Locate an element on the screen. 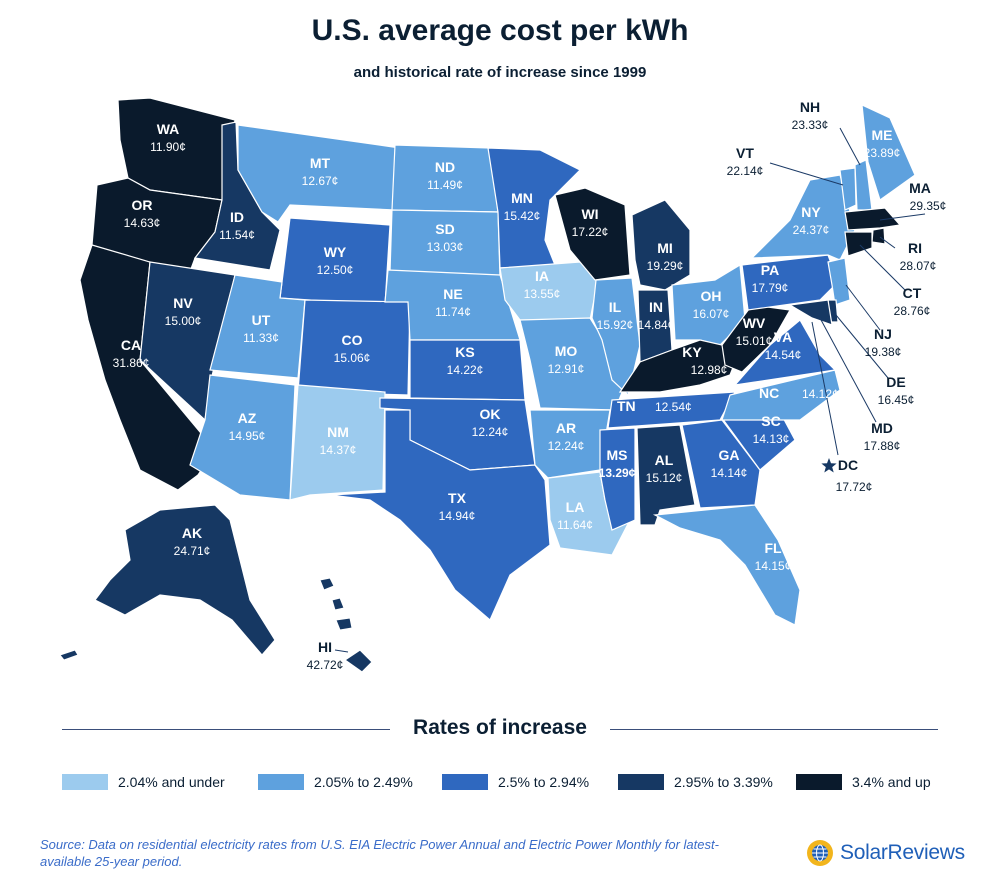 The image size is (1000, 890). legend-rule-right is located at coordinates (774, 729).